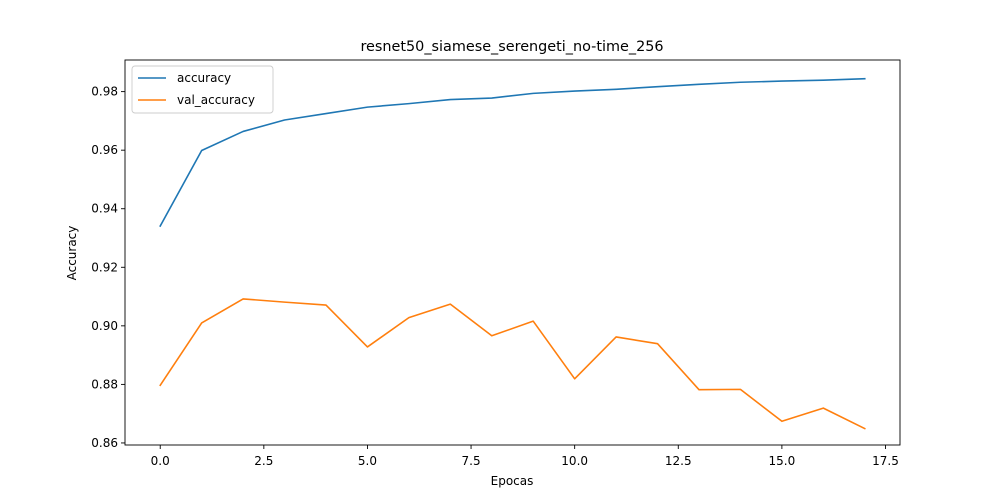 The height and width of the screenshot is (500, 1000). What do you see at coordinates (574, 461) in the screenshot?
I see `x-tick-label: 10.0` at bounding box center [574, 461].